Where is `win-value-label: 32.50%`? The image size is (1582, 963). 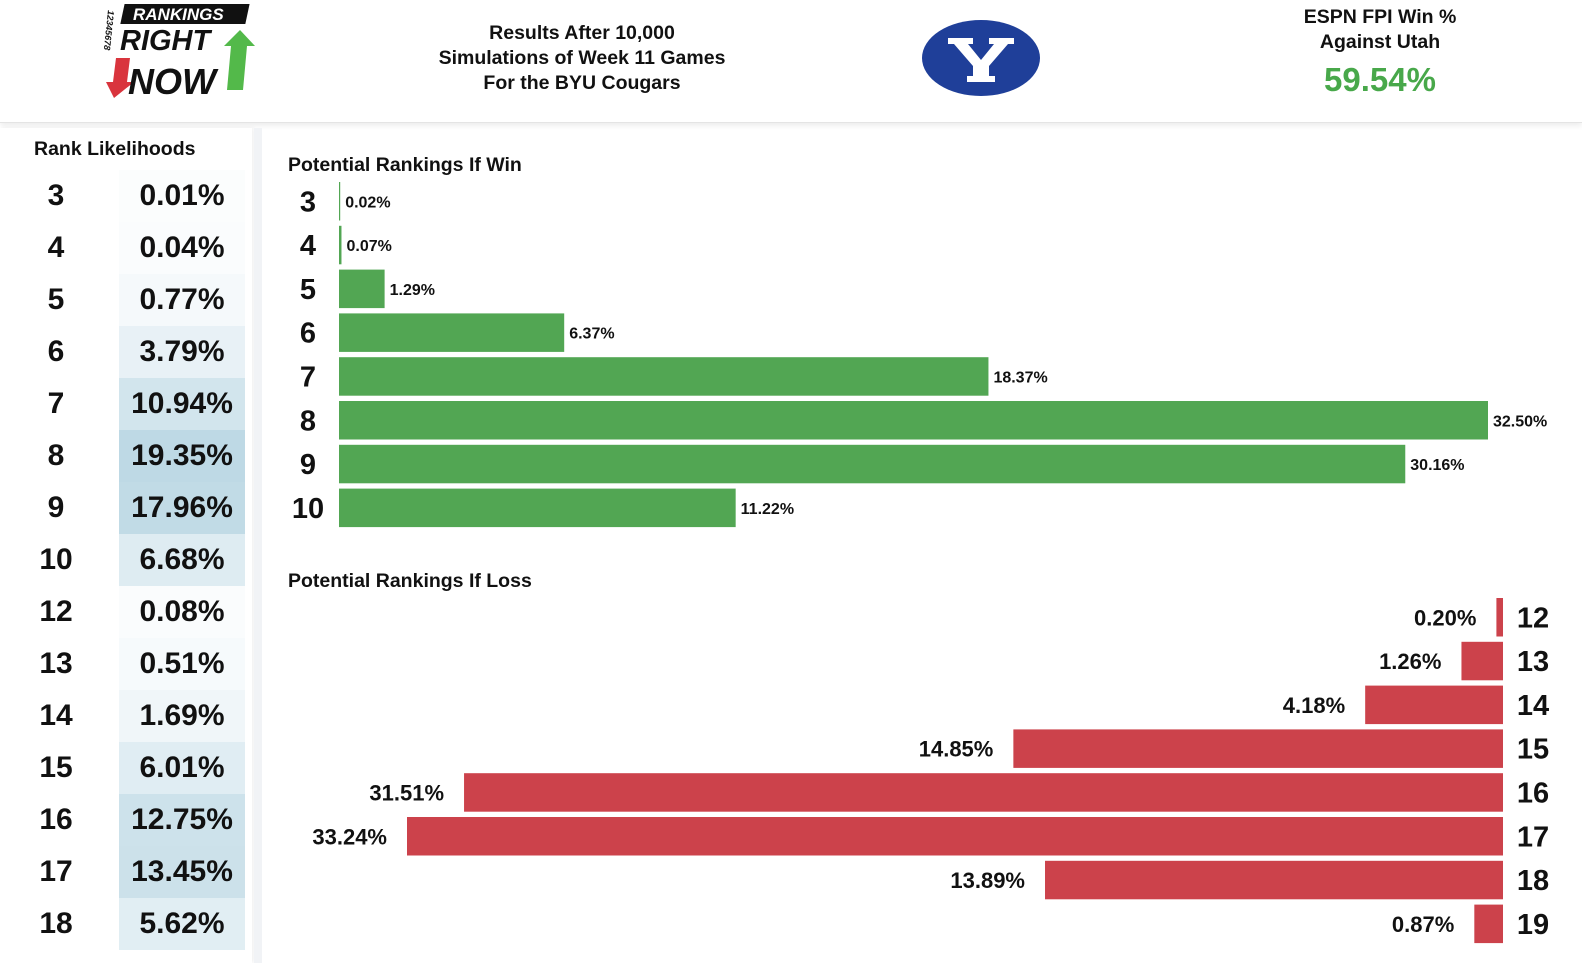 win-value-label: 32.50% is located at coordinates (1520, 421).